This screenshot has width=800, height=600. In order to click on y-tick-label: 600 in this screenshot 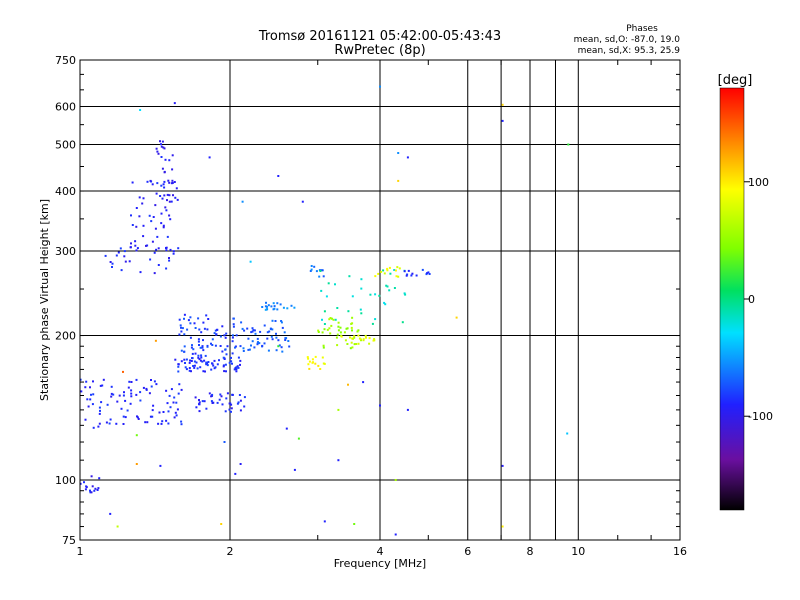, I will do `click(65, 107)`.